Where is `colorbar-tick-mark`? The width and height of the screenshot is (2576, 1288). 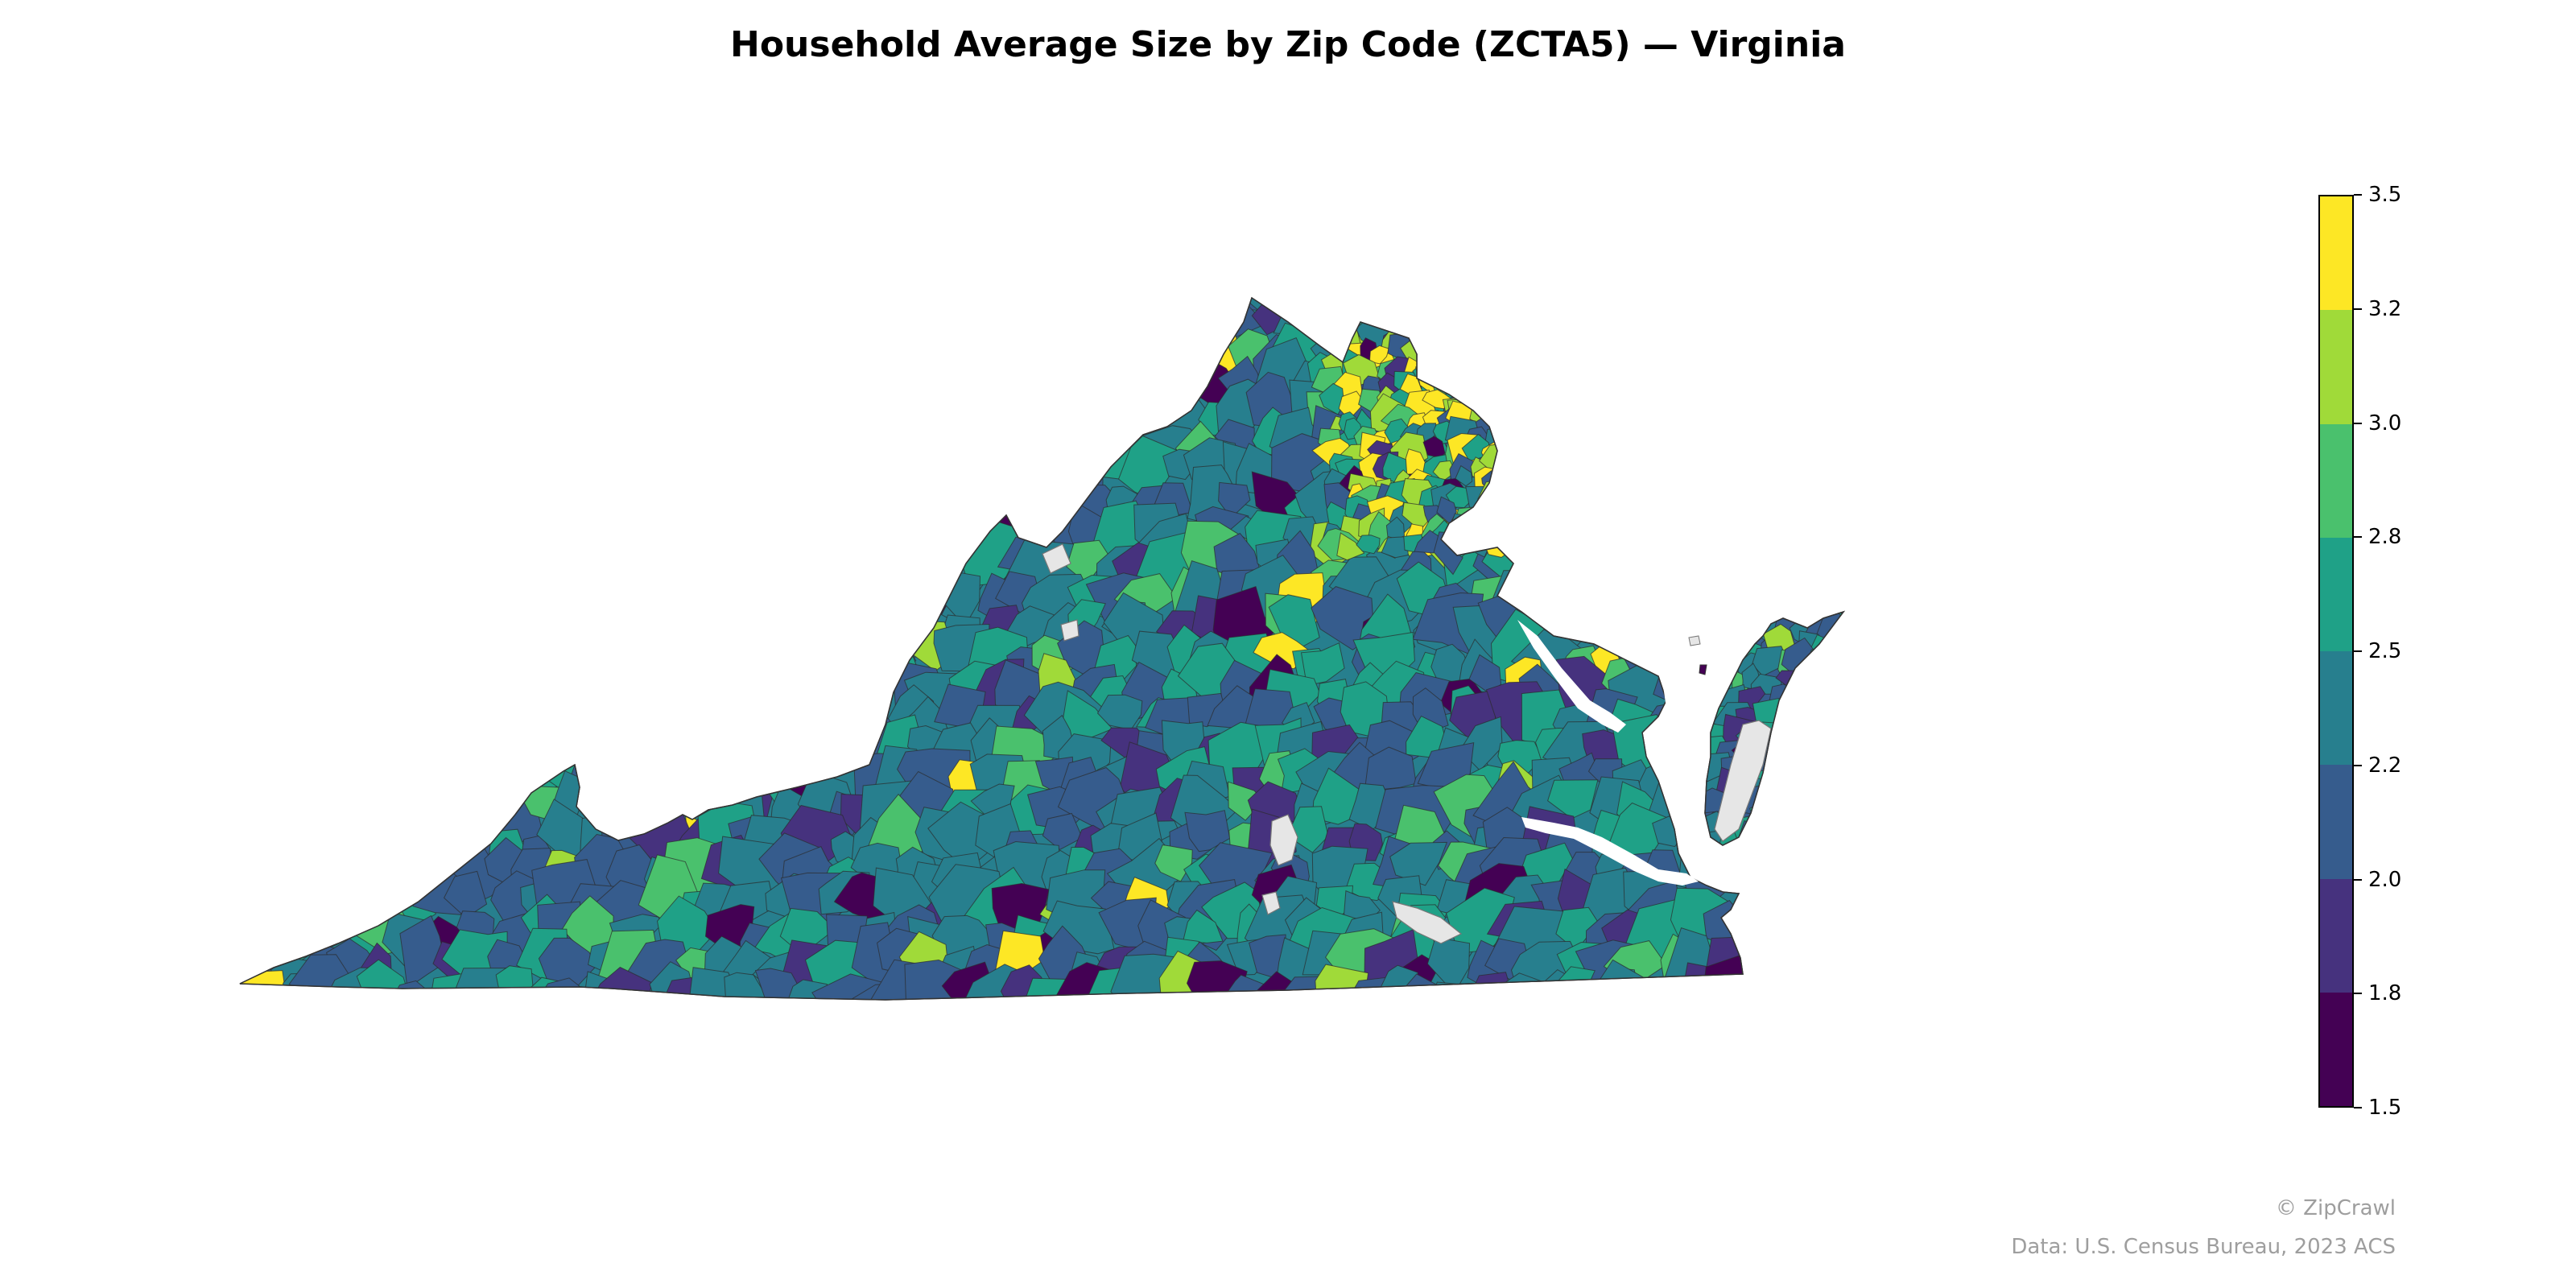 colorbar-tick-mark is located at coordinates (2358, 1107).